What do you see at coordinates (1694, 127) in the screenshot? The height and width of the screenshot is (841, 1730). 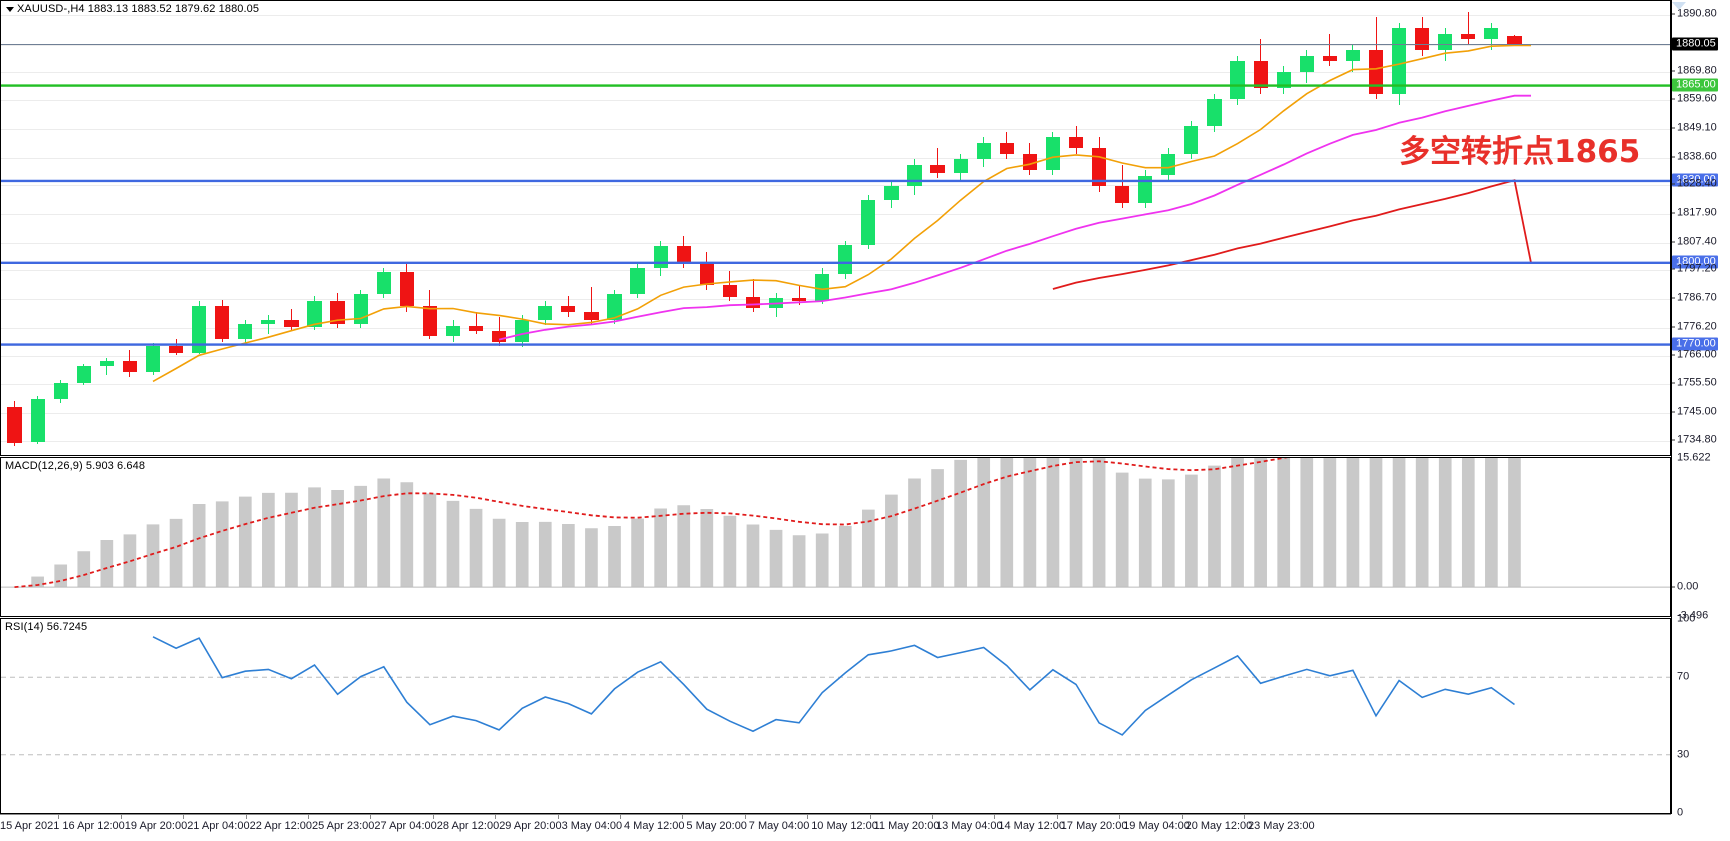 I see `price-scale-tick: 1849.10` at bounding box center [1694, 127].